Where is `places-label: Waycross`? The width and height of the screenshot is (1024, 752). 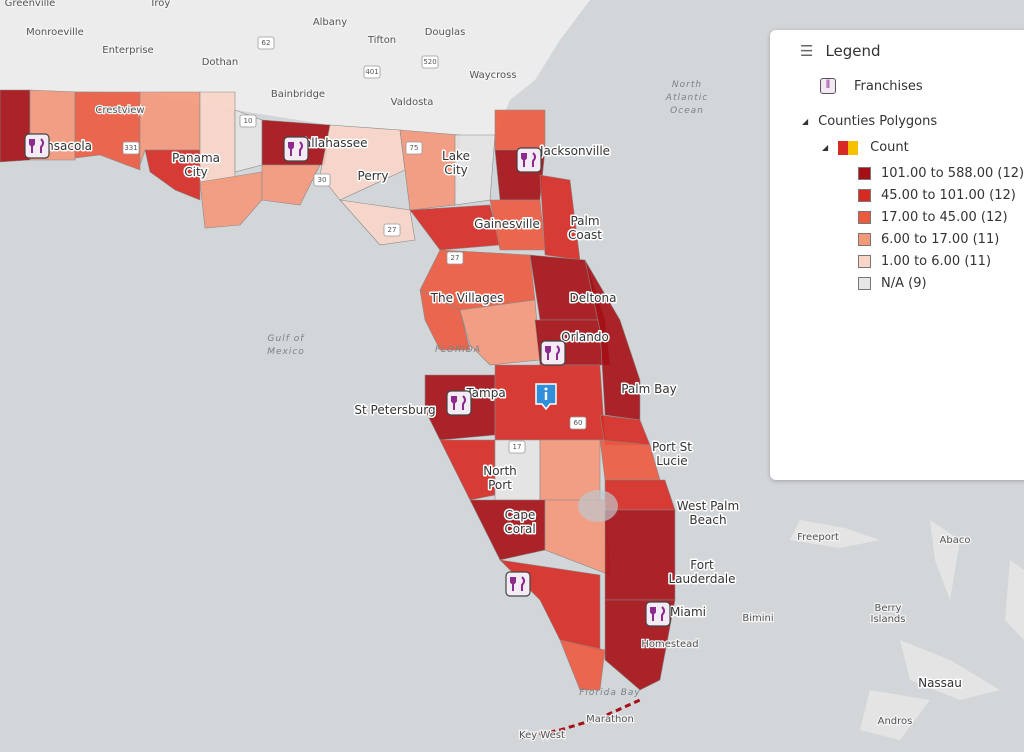
places-label: Waycross is located at coordinates (492, 75).